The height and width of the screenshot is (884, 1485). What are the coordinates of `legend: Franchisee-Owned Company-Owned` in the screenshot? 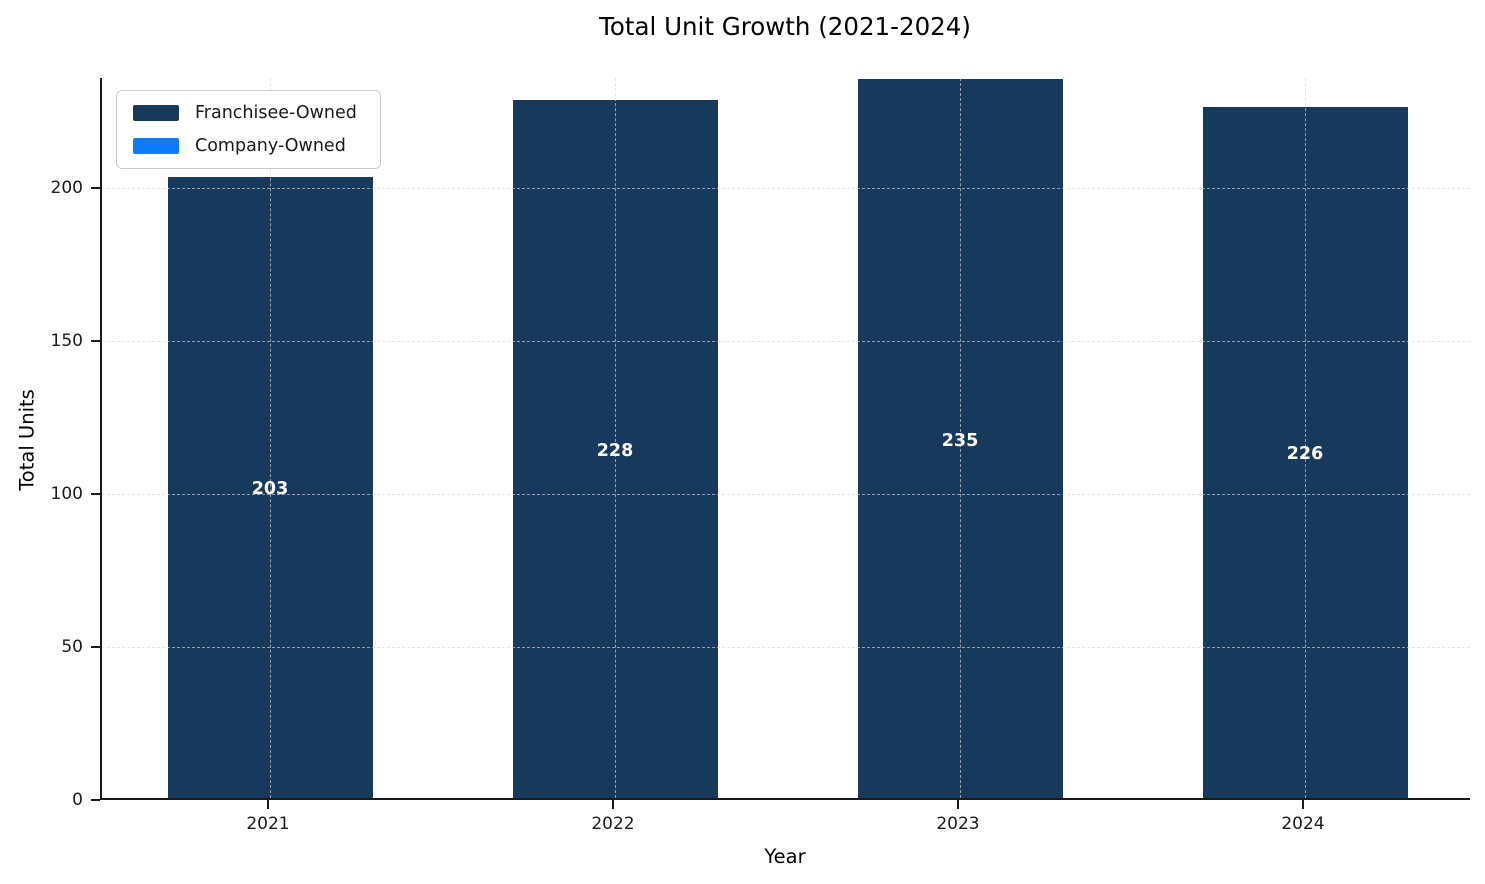 It's located at (248, 129).